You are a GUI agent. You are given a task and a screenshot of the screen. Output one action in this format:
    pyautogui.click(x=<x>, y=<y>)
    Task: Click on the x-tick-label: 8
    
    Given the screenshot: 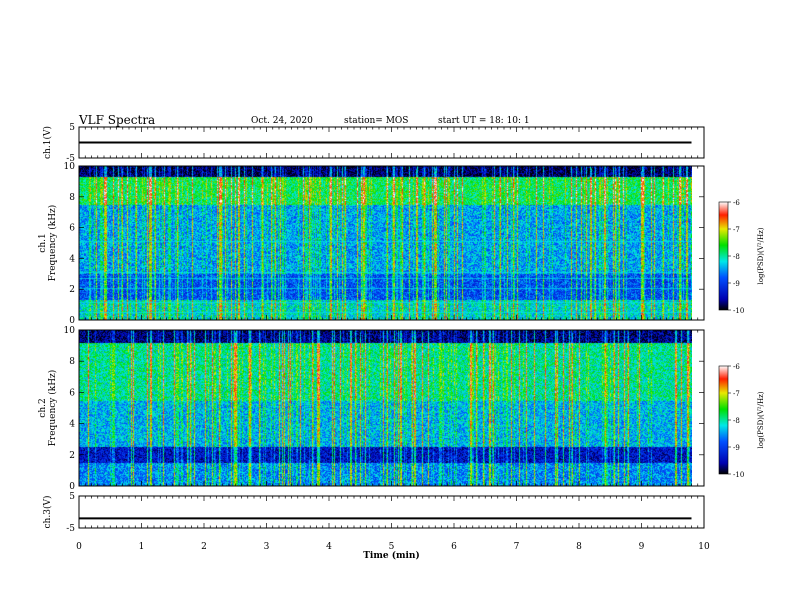 What is the action you would take?
    pyautogui.click(x=579, y=547)
    